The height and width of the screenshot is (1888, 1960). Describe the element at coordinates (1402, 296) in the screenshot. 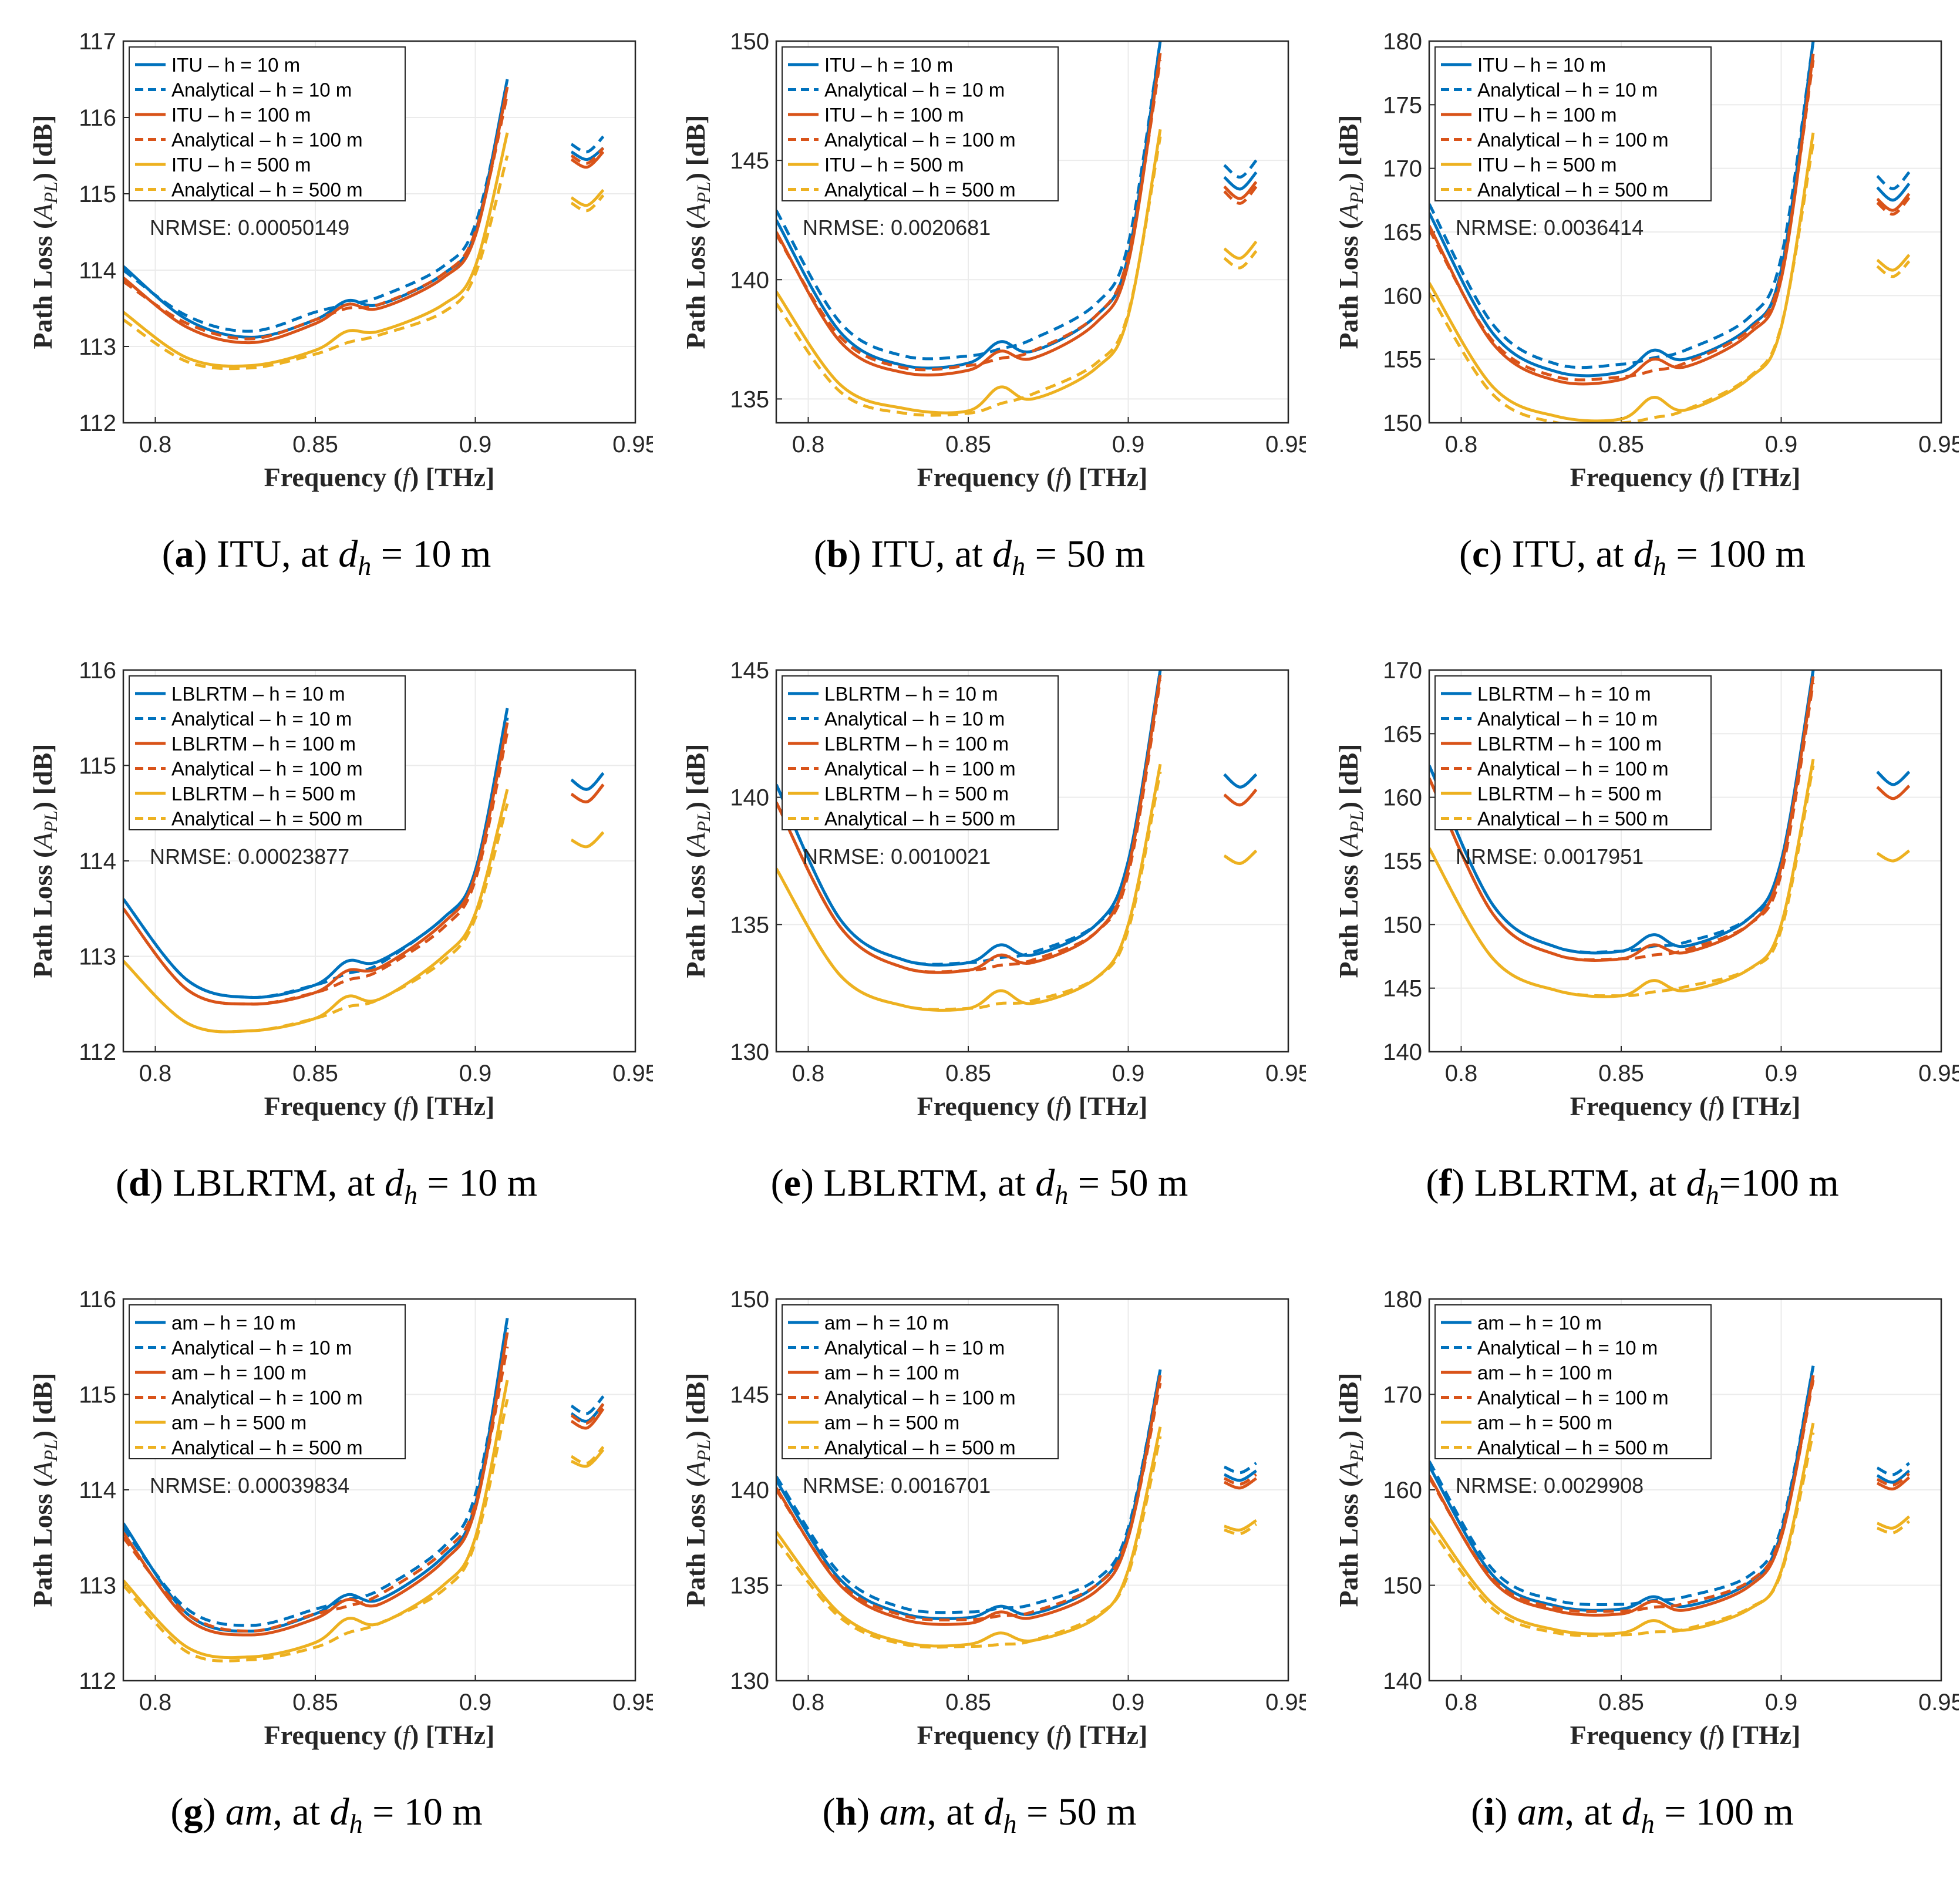

I see `y-tick-label: 160` at that location.